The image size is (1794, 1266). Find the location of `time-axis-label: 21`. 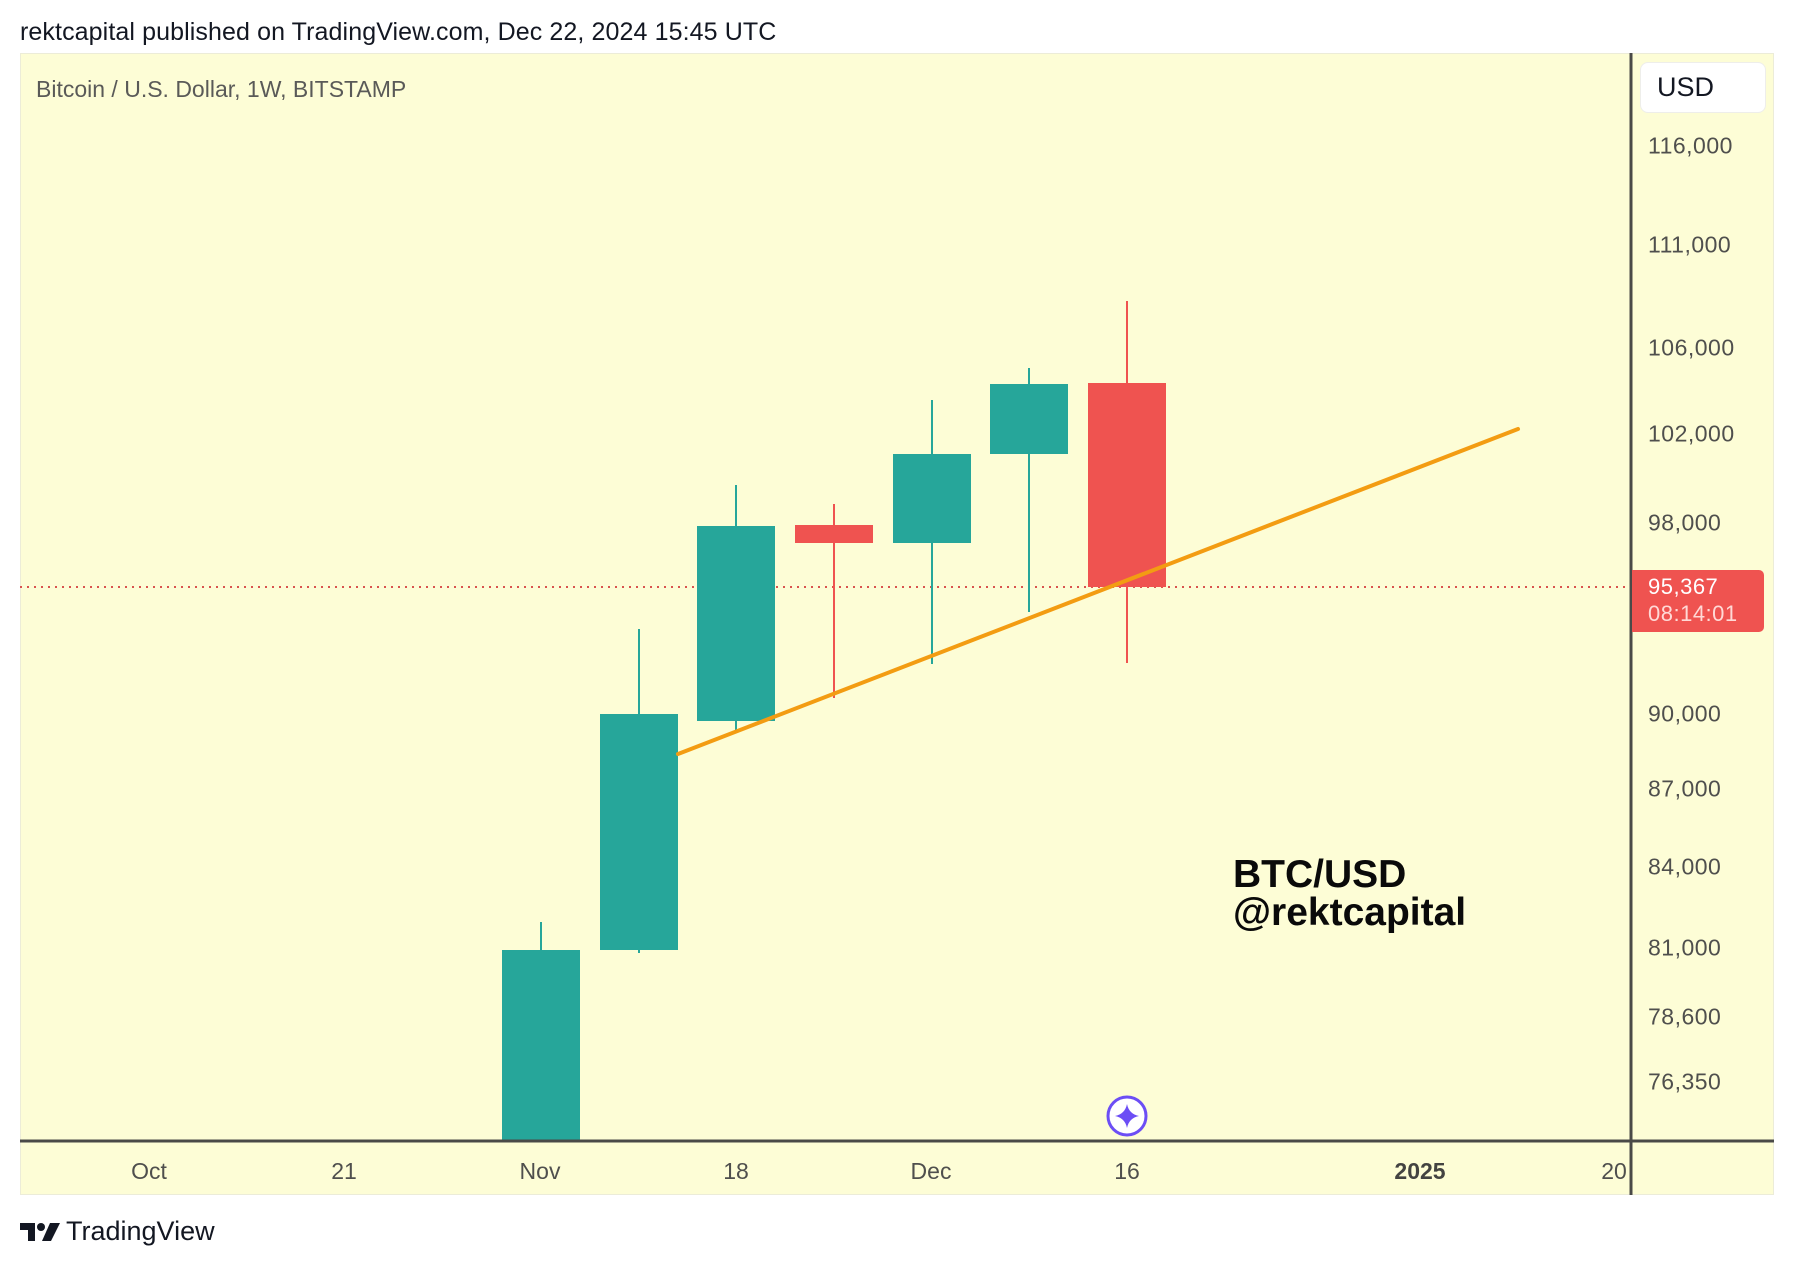

time-axis-label: 21 is located at coordinates (344, 1171).